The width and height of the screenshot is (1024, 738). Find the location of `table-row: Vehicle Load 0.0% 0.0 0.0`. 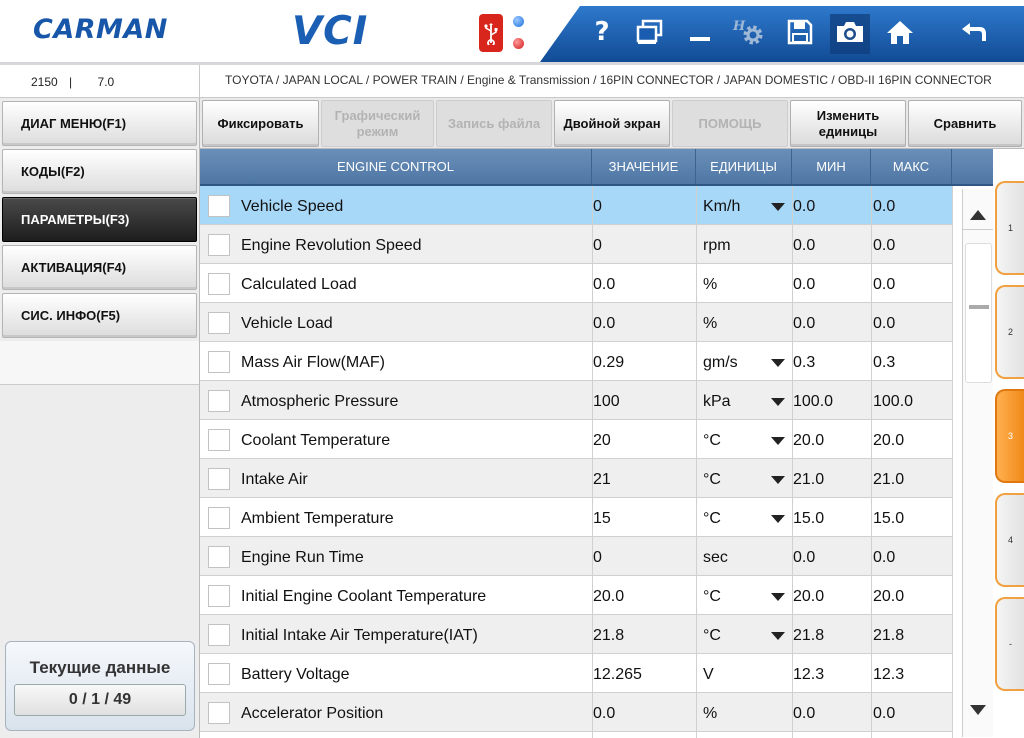

table-row: Vehicle Load 0.0% 0.0 0.0 is located at coordinates (576, 322).